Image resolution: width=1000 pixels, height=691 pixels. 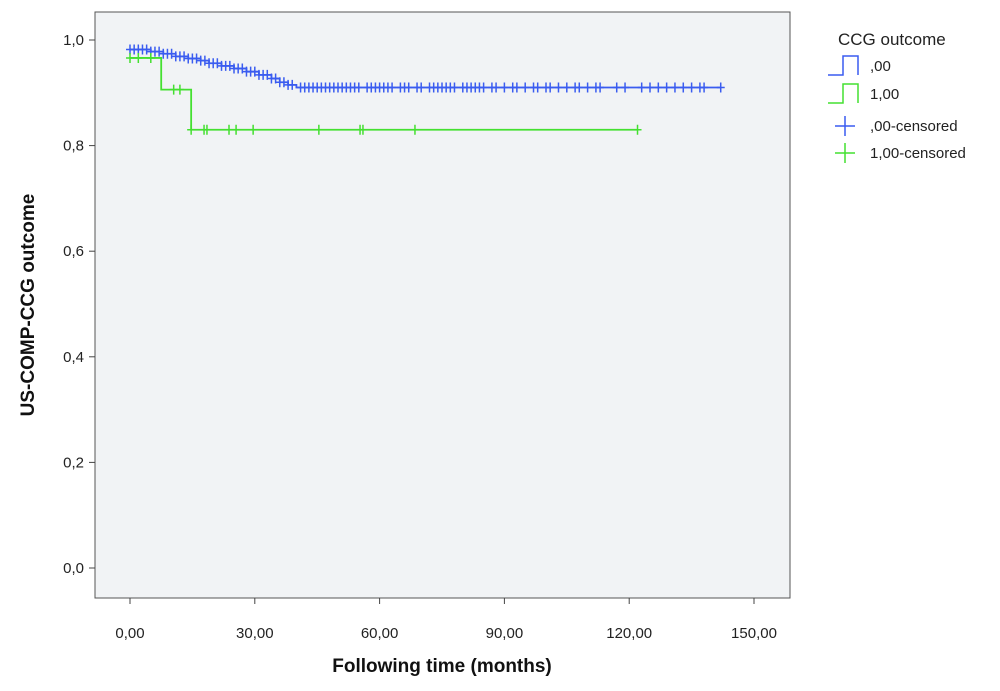 What do you see at coordinates (380, 633) in the screenshot?
I see `x-tick-label: 60,00` at bounding box center [380, 633].